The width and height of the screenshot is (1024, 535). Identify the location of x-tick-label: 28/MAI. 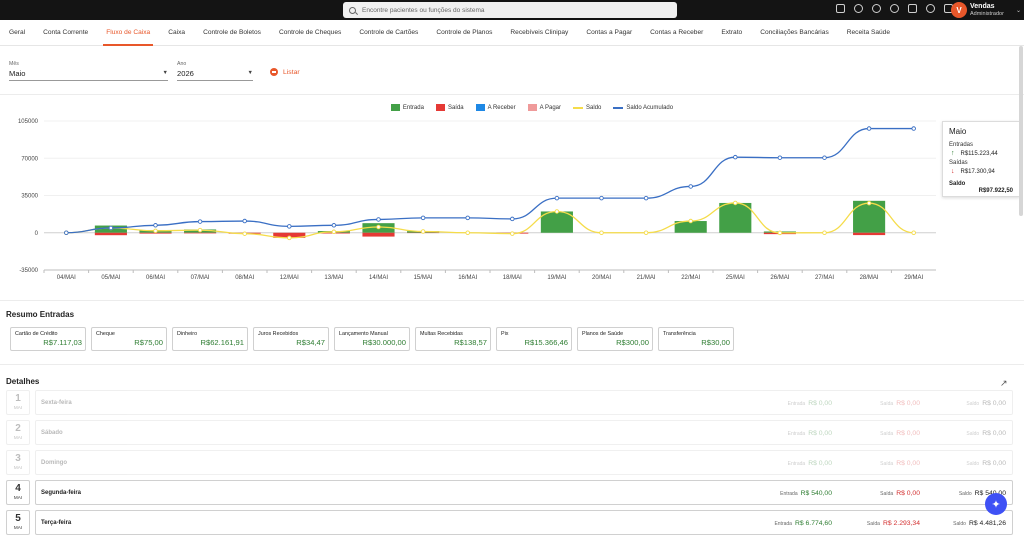
(869, 278).